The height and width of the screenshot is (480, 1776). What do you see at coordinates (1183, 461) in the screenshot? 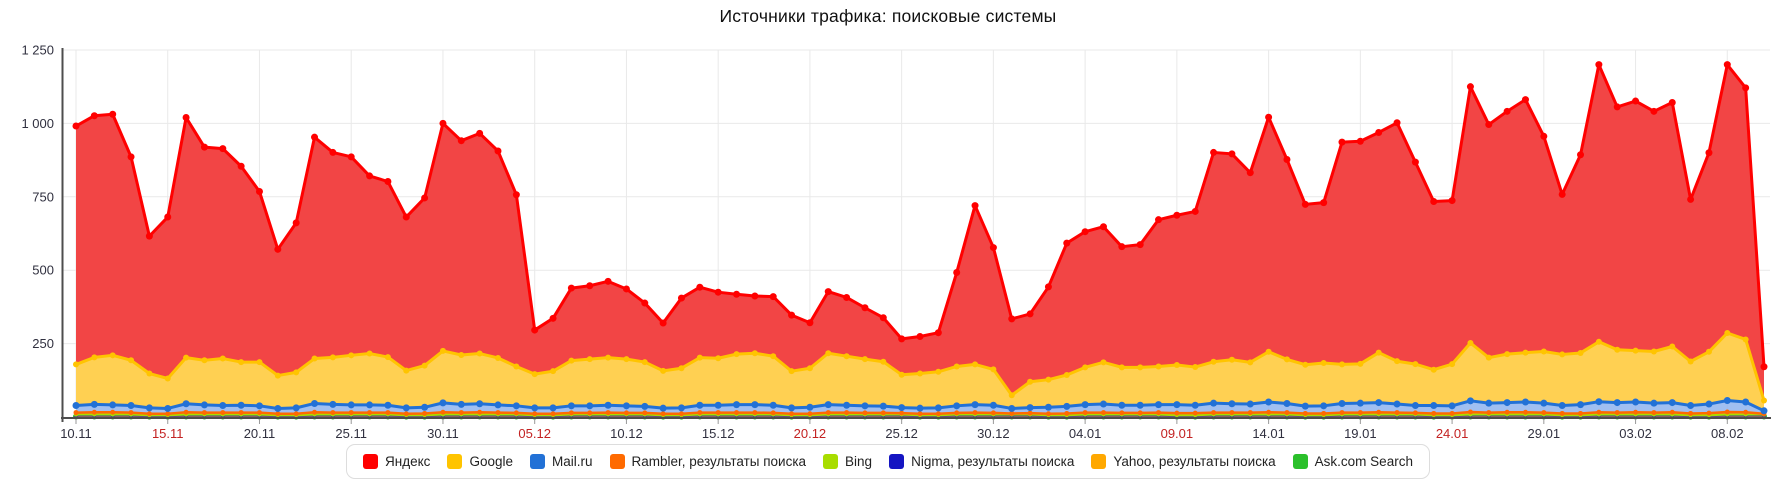
I see `legend-item-7: Yahoo, результаты поиска` at bounding box center [1183, 461].